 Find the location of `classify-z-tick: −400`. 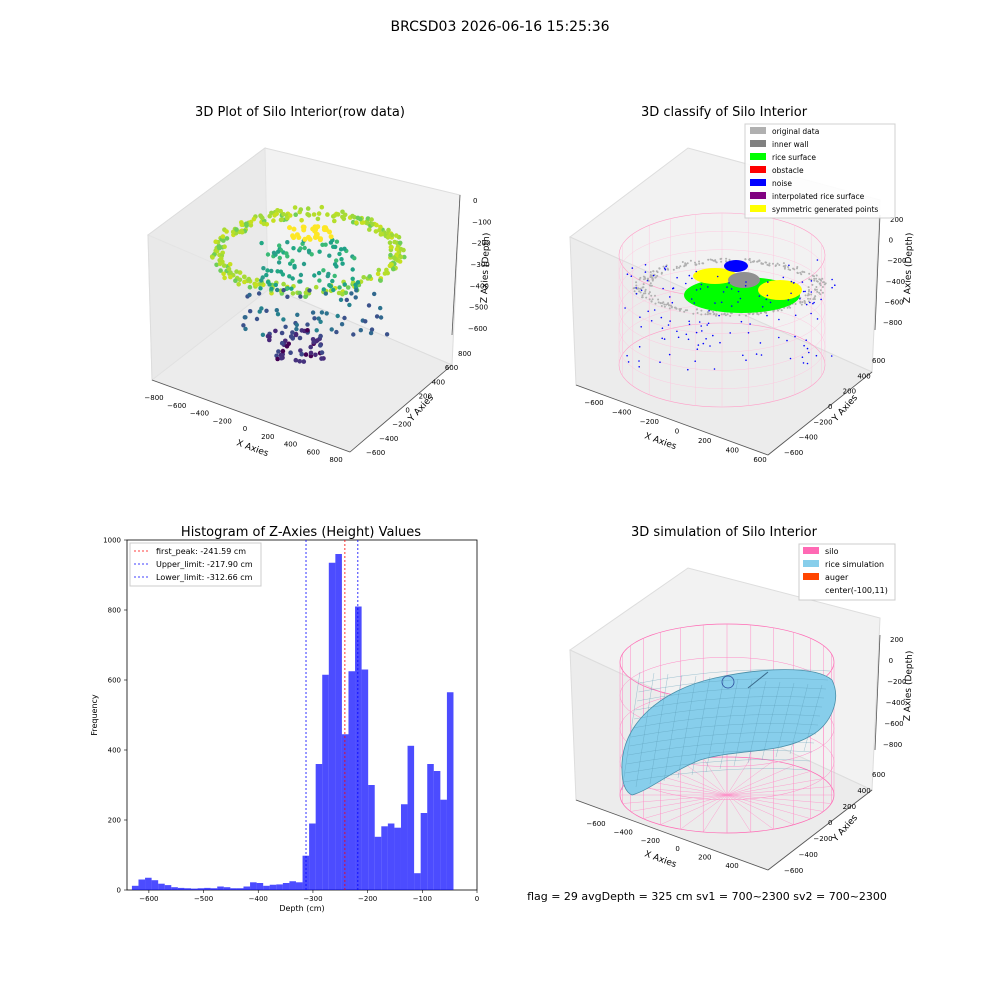

classify-z-tick: −400 is located at coordinates (895, 282).